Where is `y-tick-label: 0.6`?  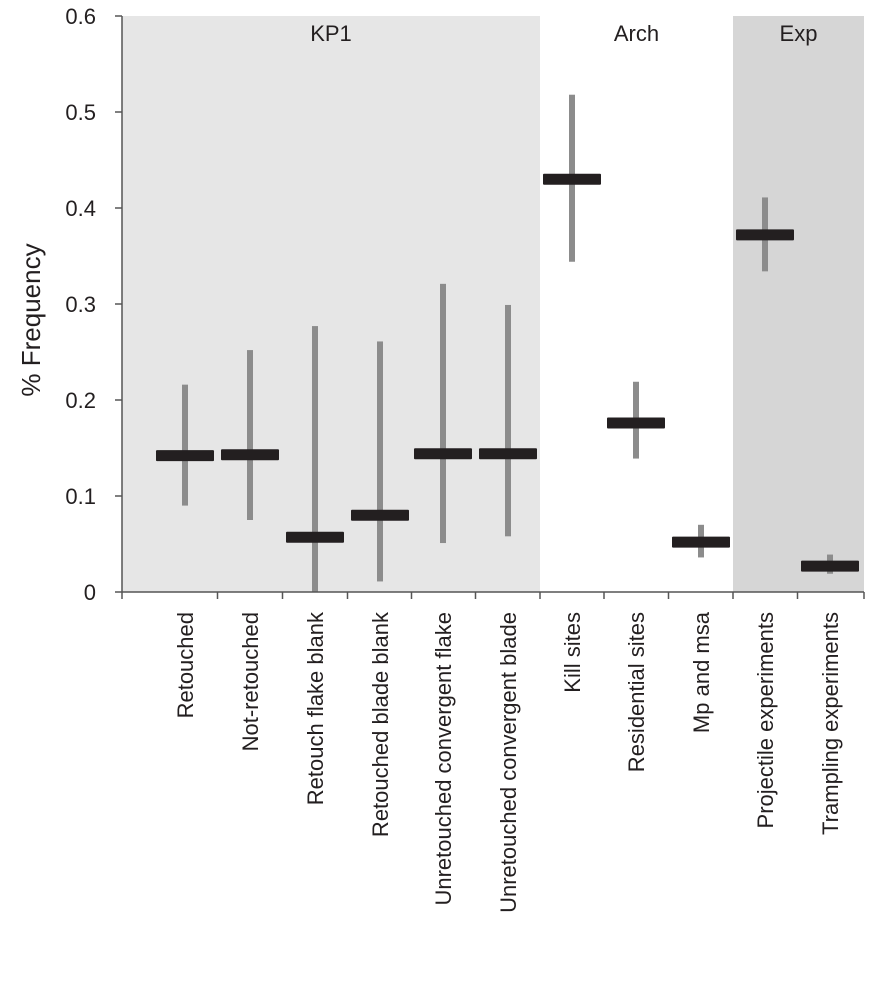
y-tick-label: 0.6 is located at coordinates (80, 16).